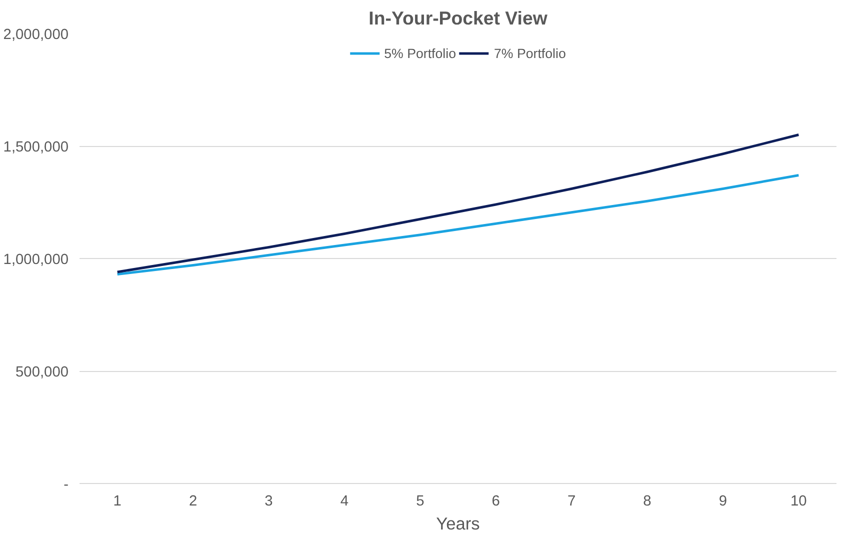 This screenshot has width=856, height=536. What do you see at coordinates (458, 524) in the screenshot?
I see `x-axis-title: Years` at bounding box center [458, 524].